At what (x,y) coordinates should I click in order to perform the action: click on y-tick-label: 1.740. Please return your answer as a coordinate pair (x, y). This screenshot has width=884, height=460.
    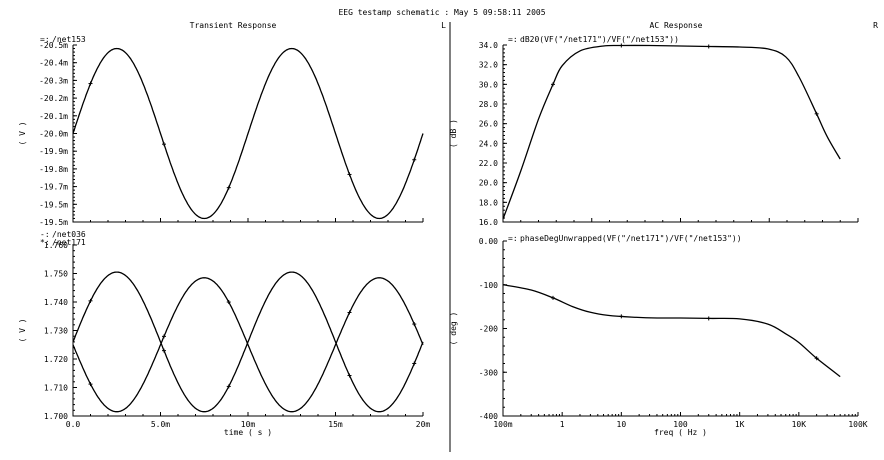
    Looking at the image, I should click on (56, 302).